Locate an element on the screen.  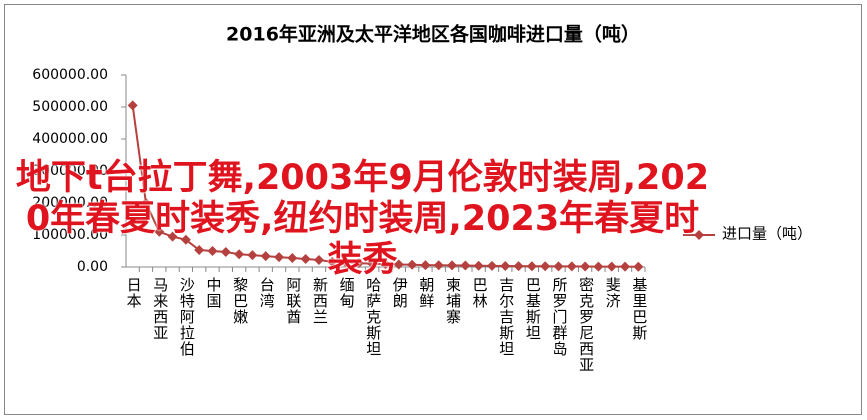
y-tick-label: 400000.00 is located at coordinates (70, 139).